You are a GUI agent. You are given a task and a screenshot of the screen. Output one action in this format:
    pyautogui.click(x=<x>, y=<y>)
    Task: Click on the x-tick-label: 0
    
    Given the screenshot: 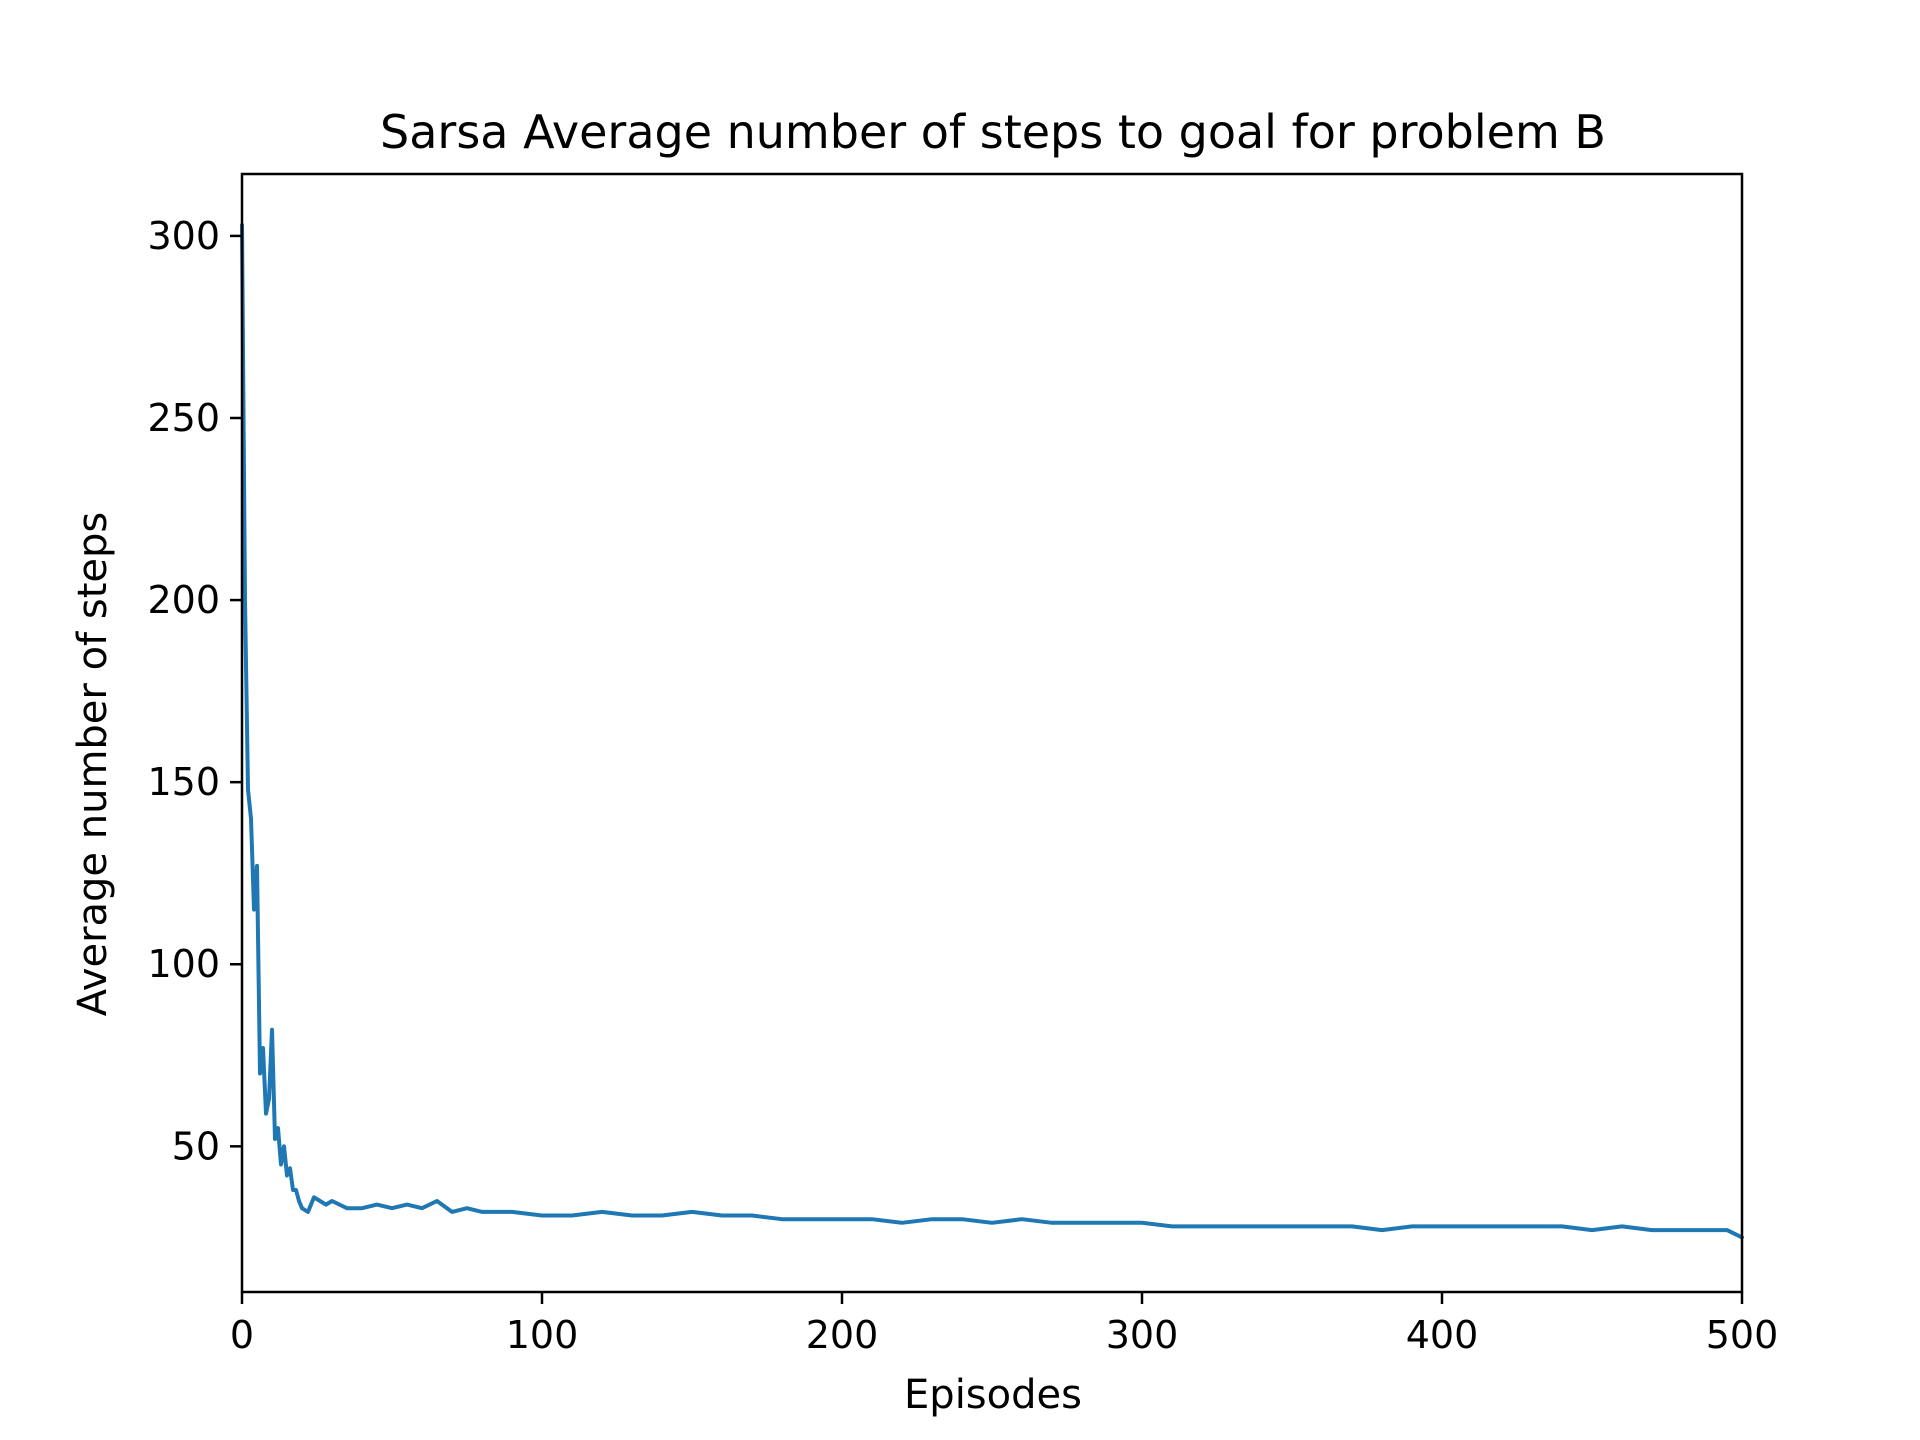 What is the action you would take?
    pyautogui.click(x=242, y=1335)
    